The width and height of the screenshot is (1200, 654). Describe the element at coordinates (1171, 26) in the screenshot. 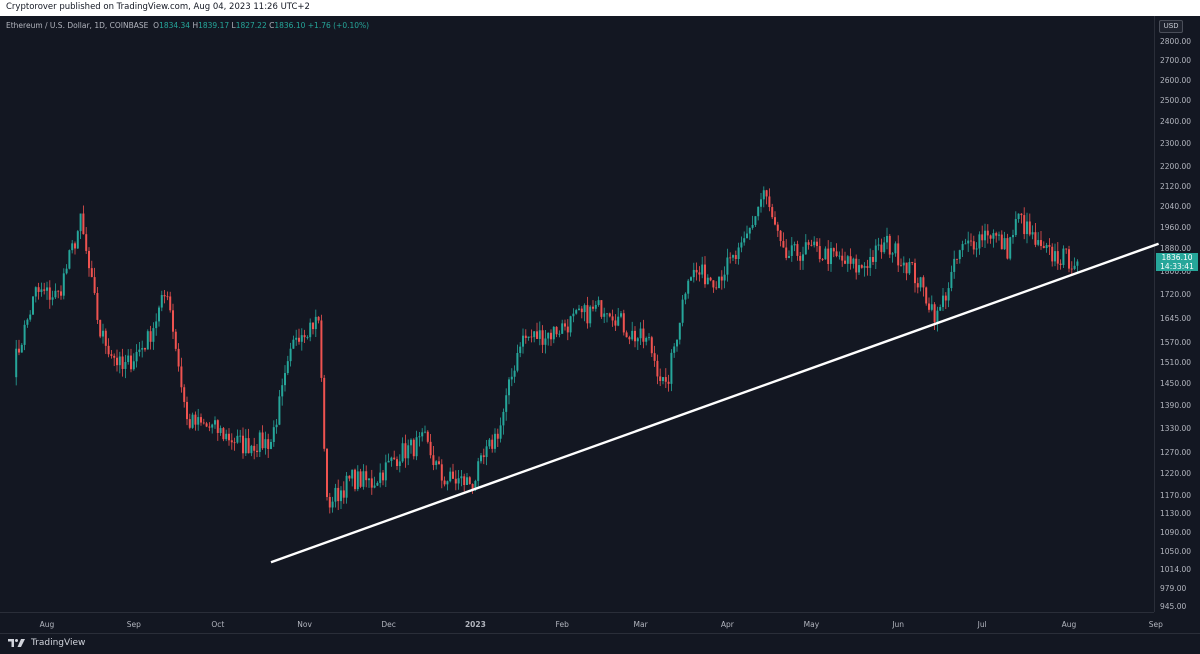

I see `currency-button: USD` at that location.